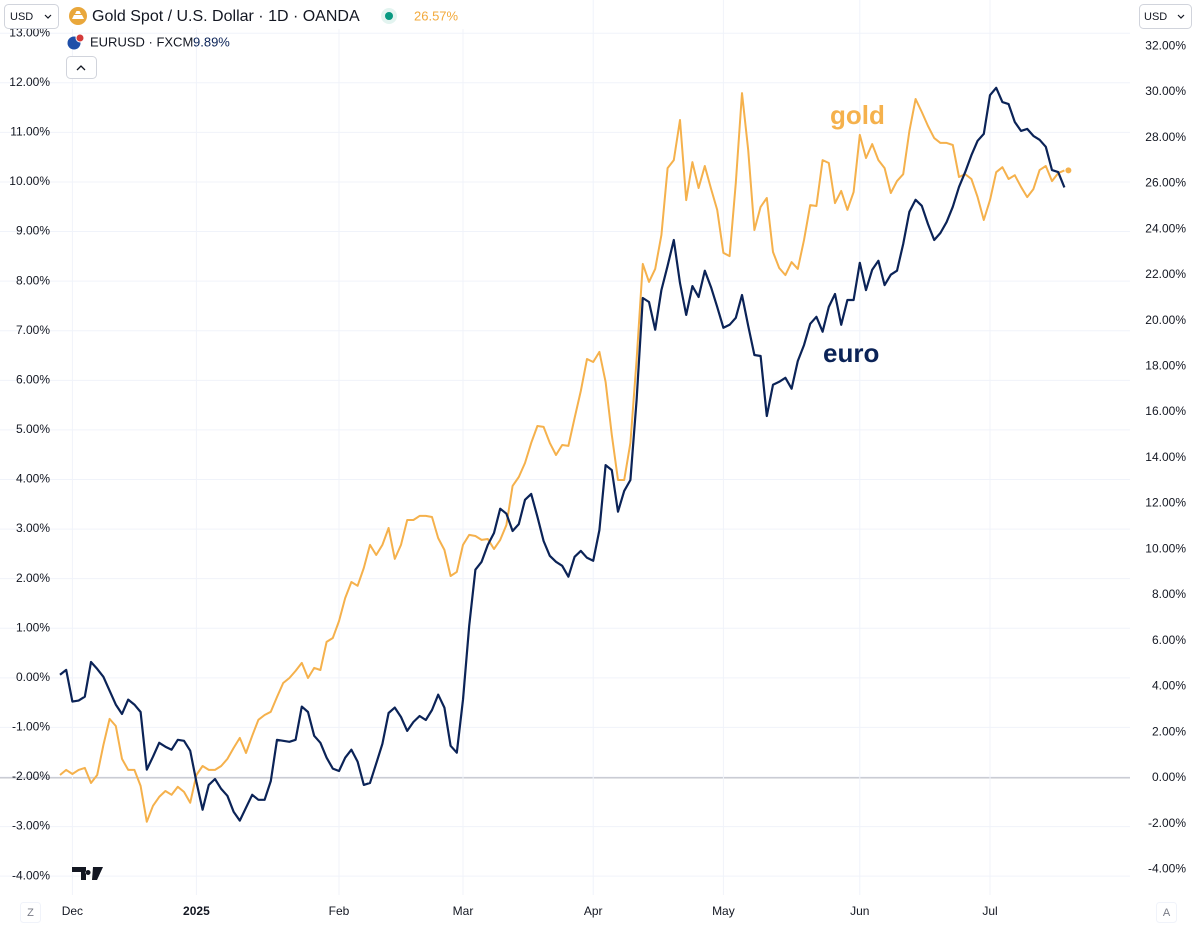  I want to click on y-tick-label: -2.00%, so click(31, 776).